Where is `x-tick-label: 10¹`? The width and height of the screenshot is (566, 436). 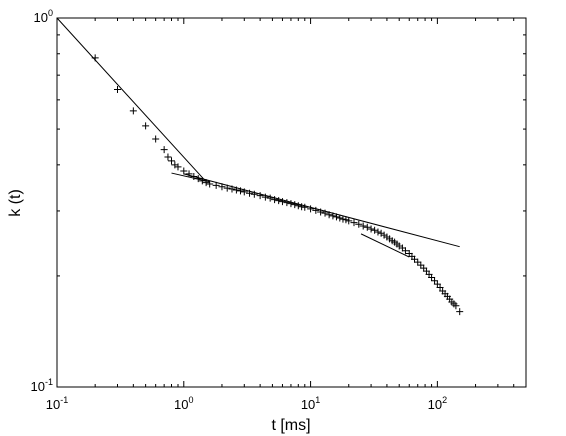 x-tick-label: 10¹ is located at coordinates (310, 403).